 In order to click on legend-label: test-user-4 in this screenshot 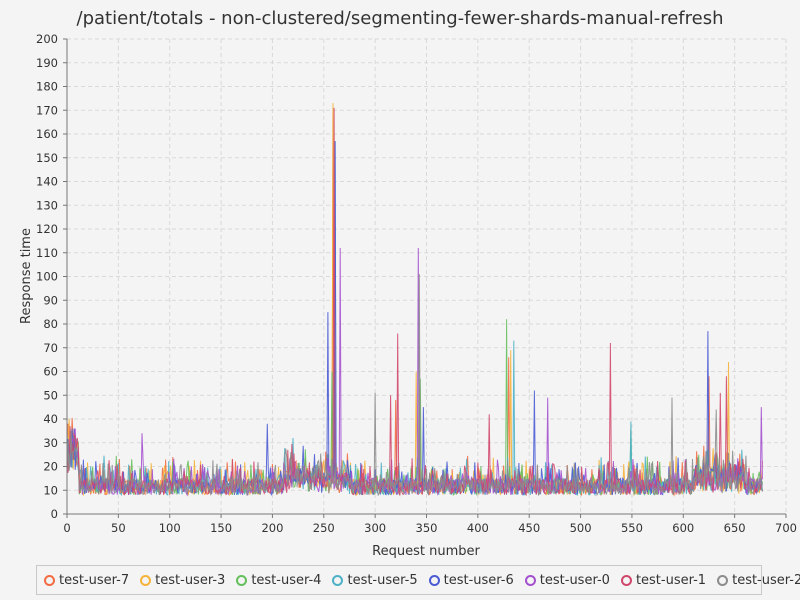, I will do `click(286, 580)`.